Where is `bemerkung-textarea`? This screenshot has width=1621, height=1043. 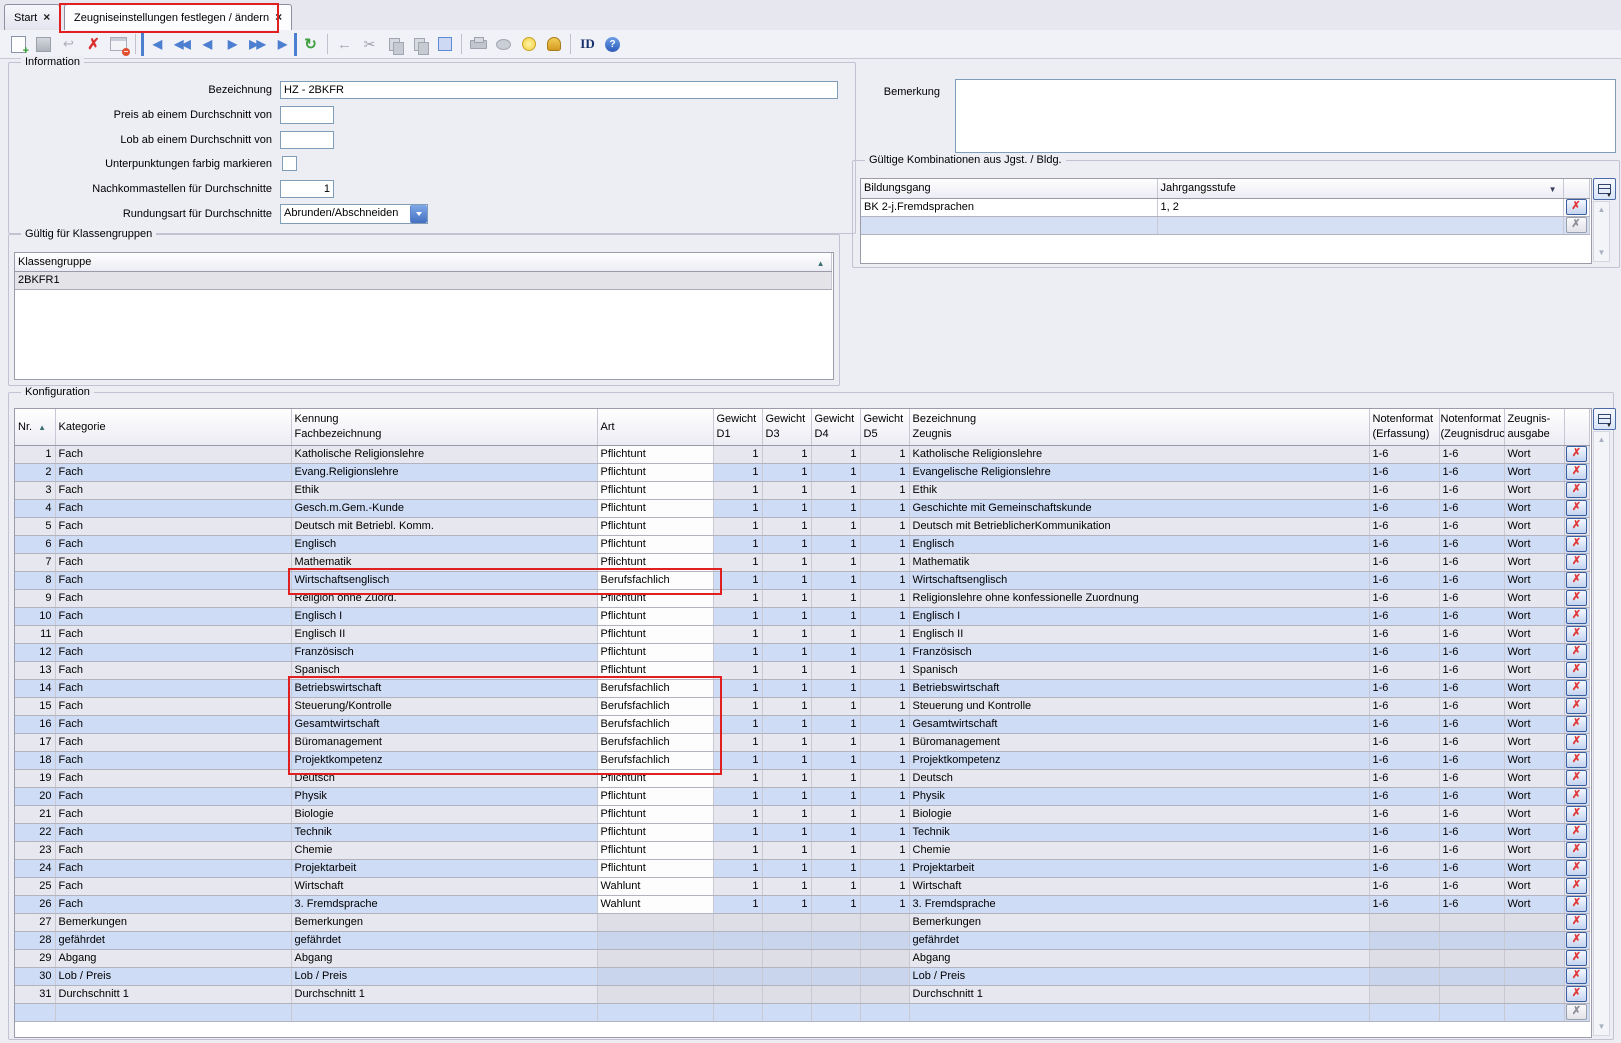
bemerkung-textarea is located at coordinates (1285, 116).